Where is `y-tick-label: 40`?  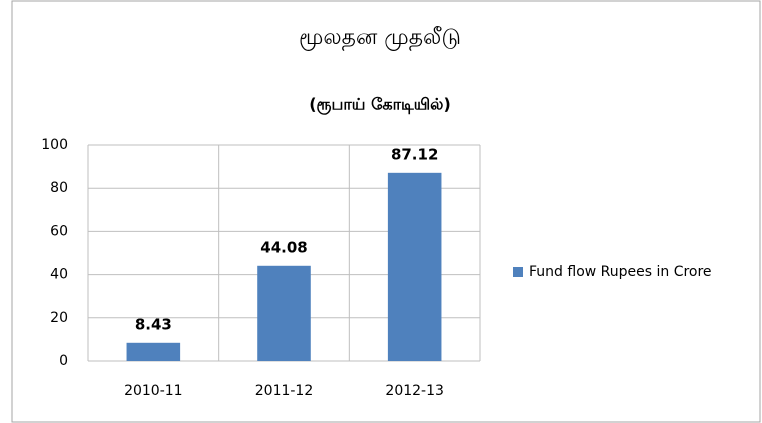 y-tick-label: 40 is located at coordinates (59, 275).